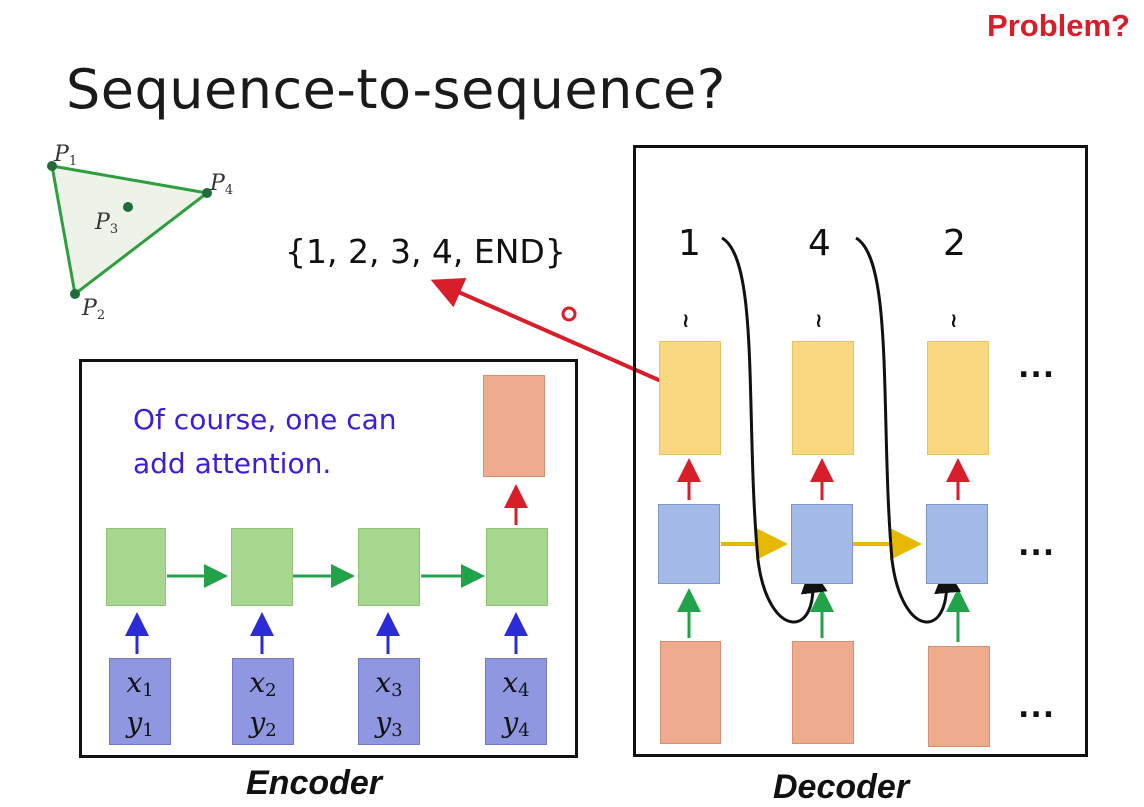 Image resolution: width=1144 pixels, height=807 pixels. I want to click on encoder-output-box, so click(514, 426).